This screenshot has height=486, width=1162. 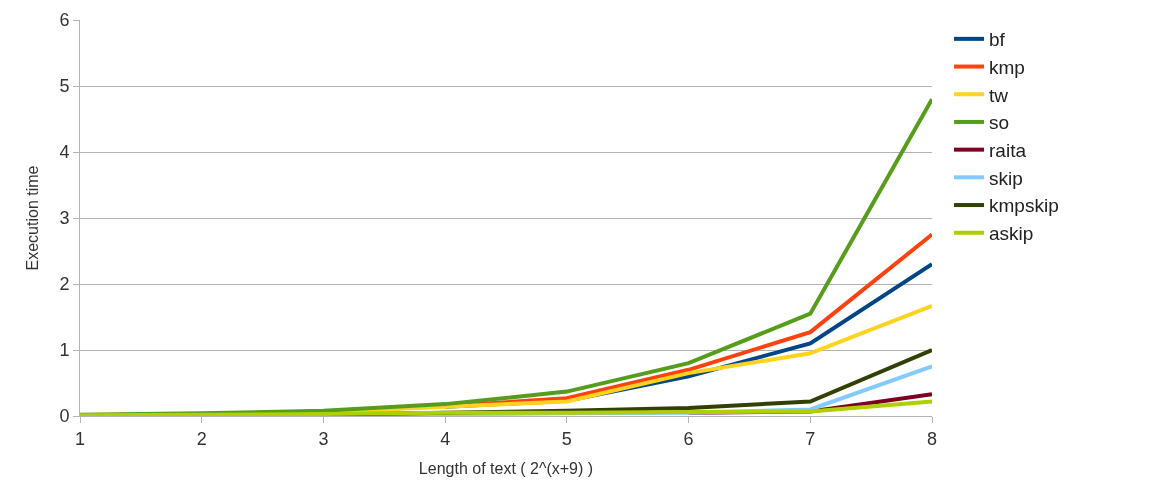 What do you see at coordinates (80, 438) in the screenshot?
I see `x-tick-label: 1` at bounding box center [80, 438].